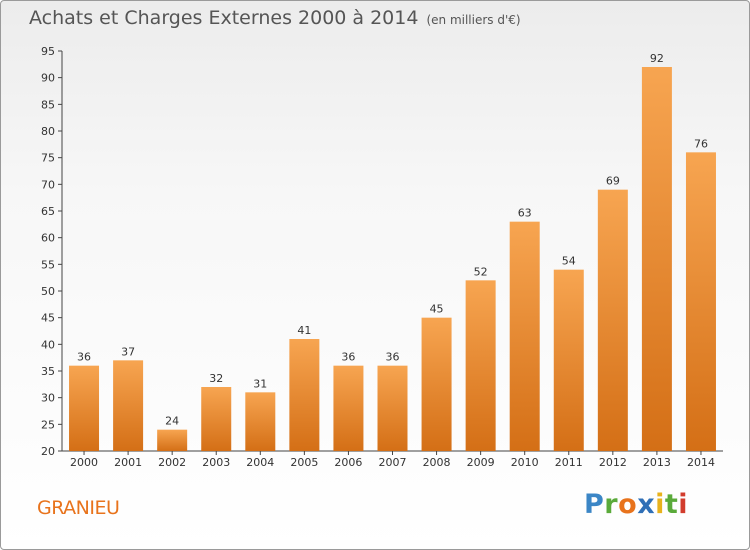  I want to click on x-tick-label: 2007, so click(393, 462).